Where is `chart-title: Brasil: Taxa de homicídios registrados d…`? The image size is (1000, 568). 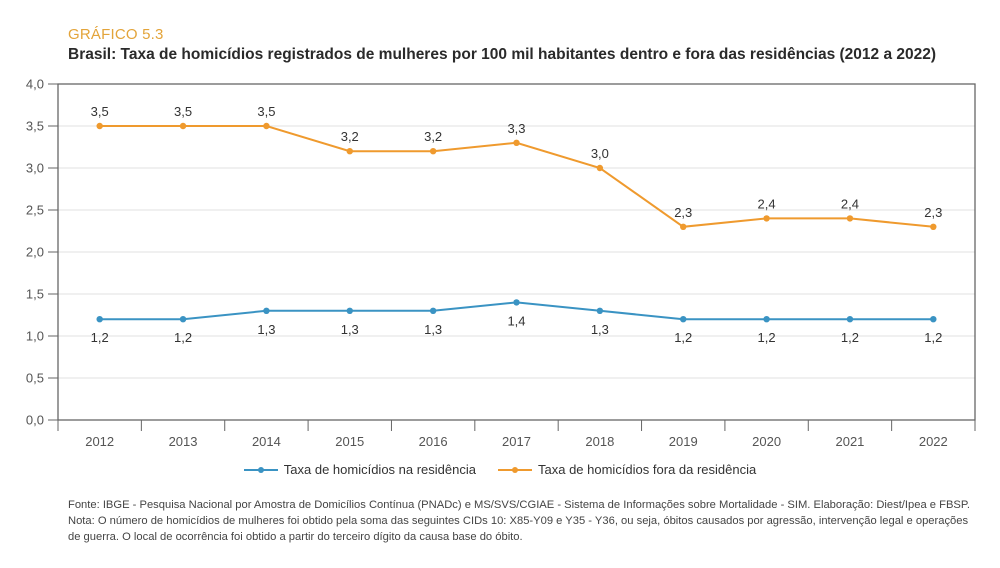
chart-title: Brasil: Taxa de homicídios registrados d… is located at coordinates (502, 54).